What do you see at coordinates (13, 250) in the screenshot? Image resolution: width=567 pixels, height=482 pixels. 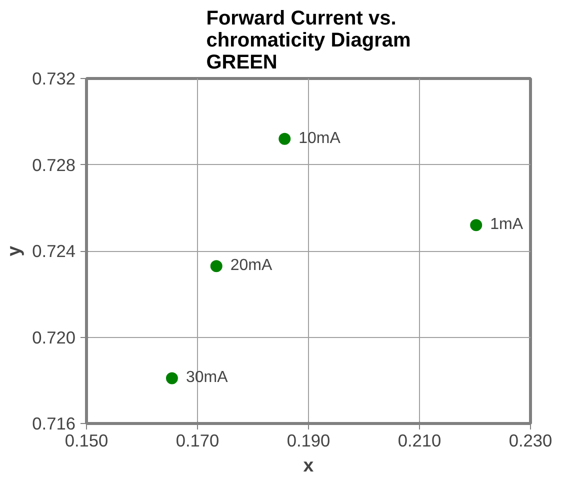 I see `y-axis-title: y` at bounding box center [13, 250].